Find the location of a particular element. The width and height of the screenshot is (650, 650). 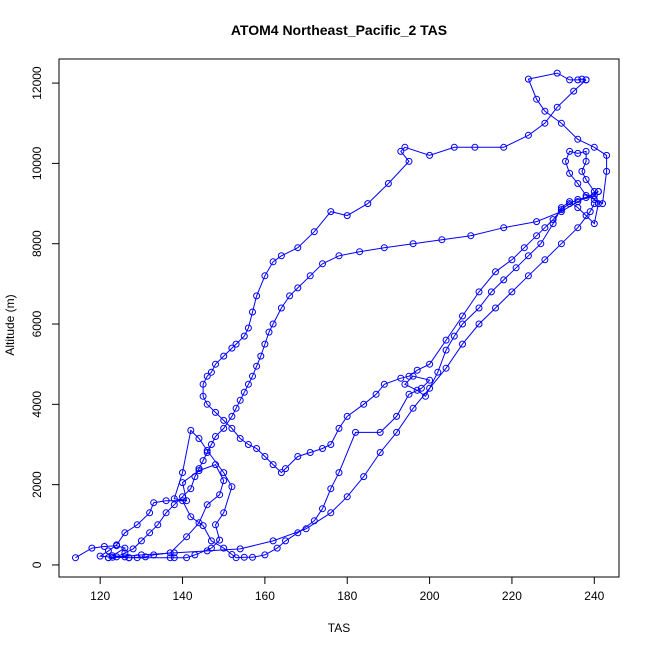

y-tick-label: 4000 is located at coordinates (37, 404).